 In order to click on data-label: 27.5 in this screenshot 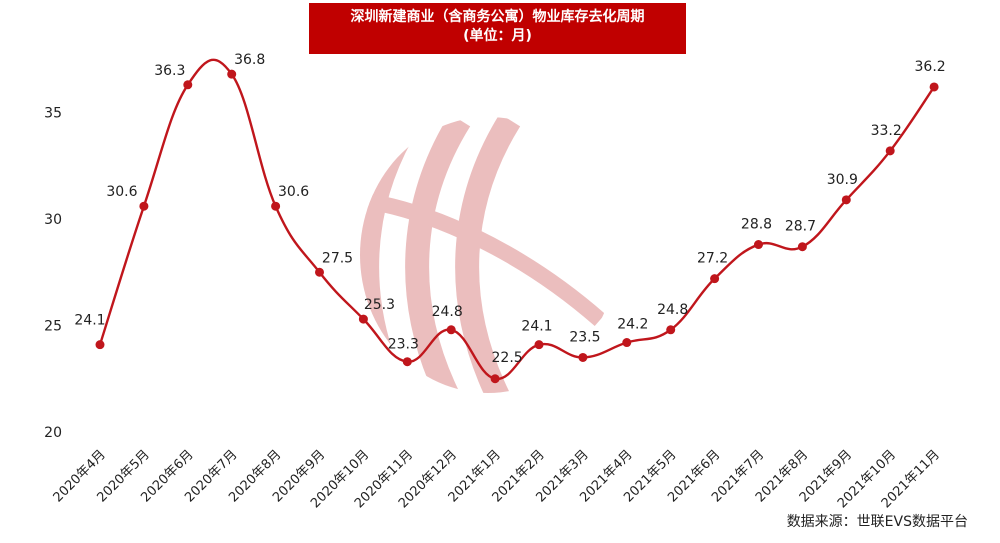, I will do `click(337, 258)`.